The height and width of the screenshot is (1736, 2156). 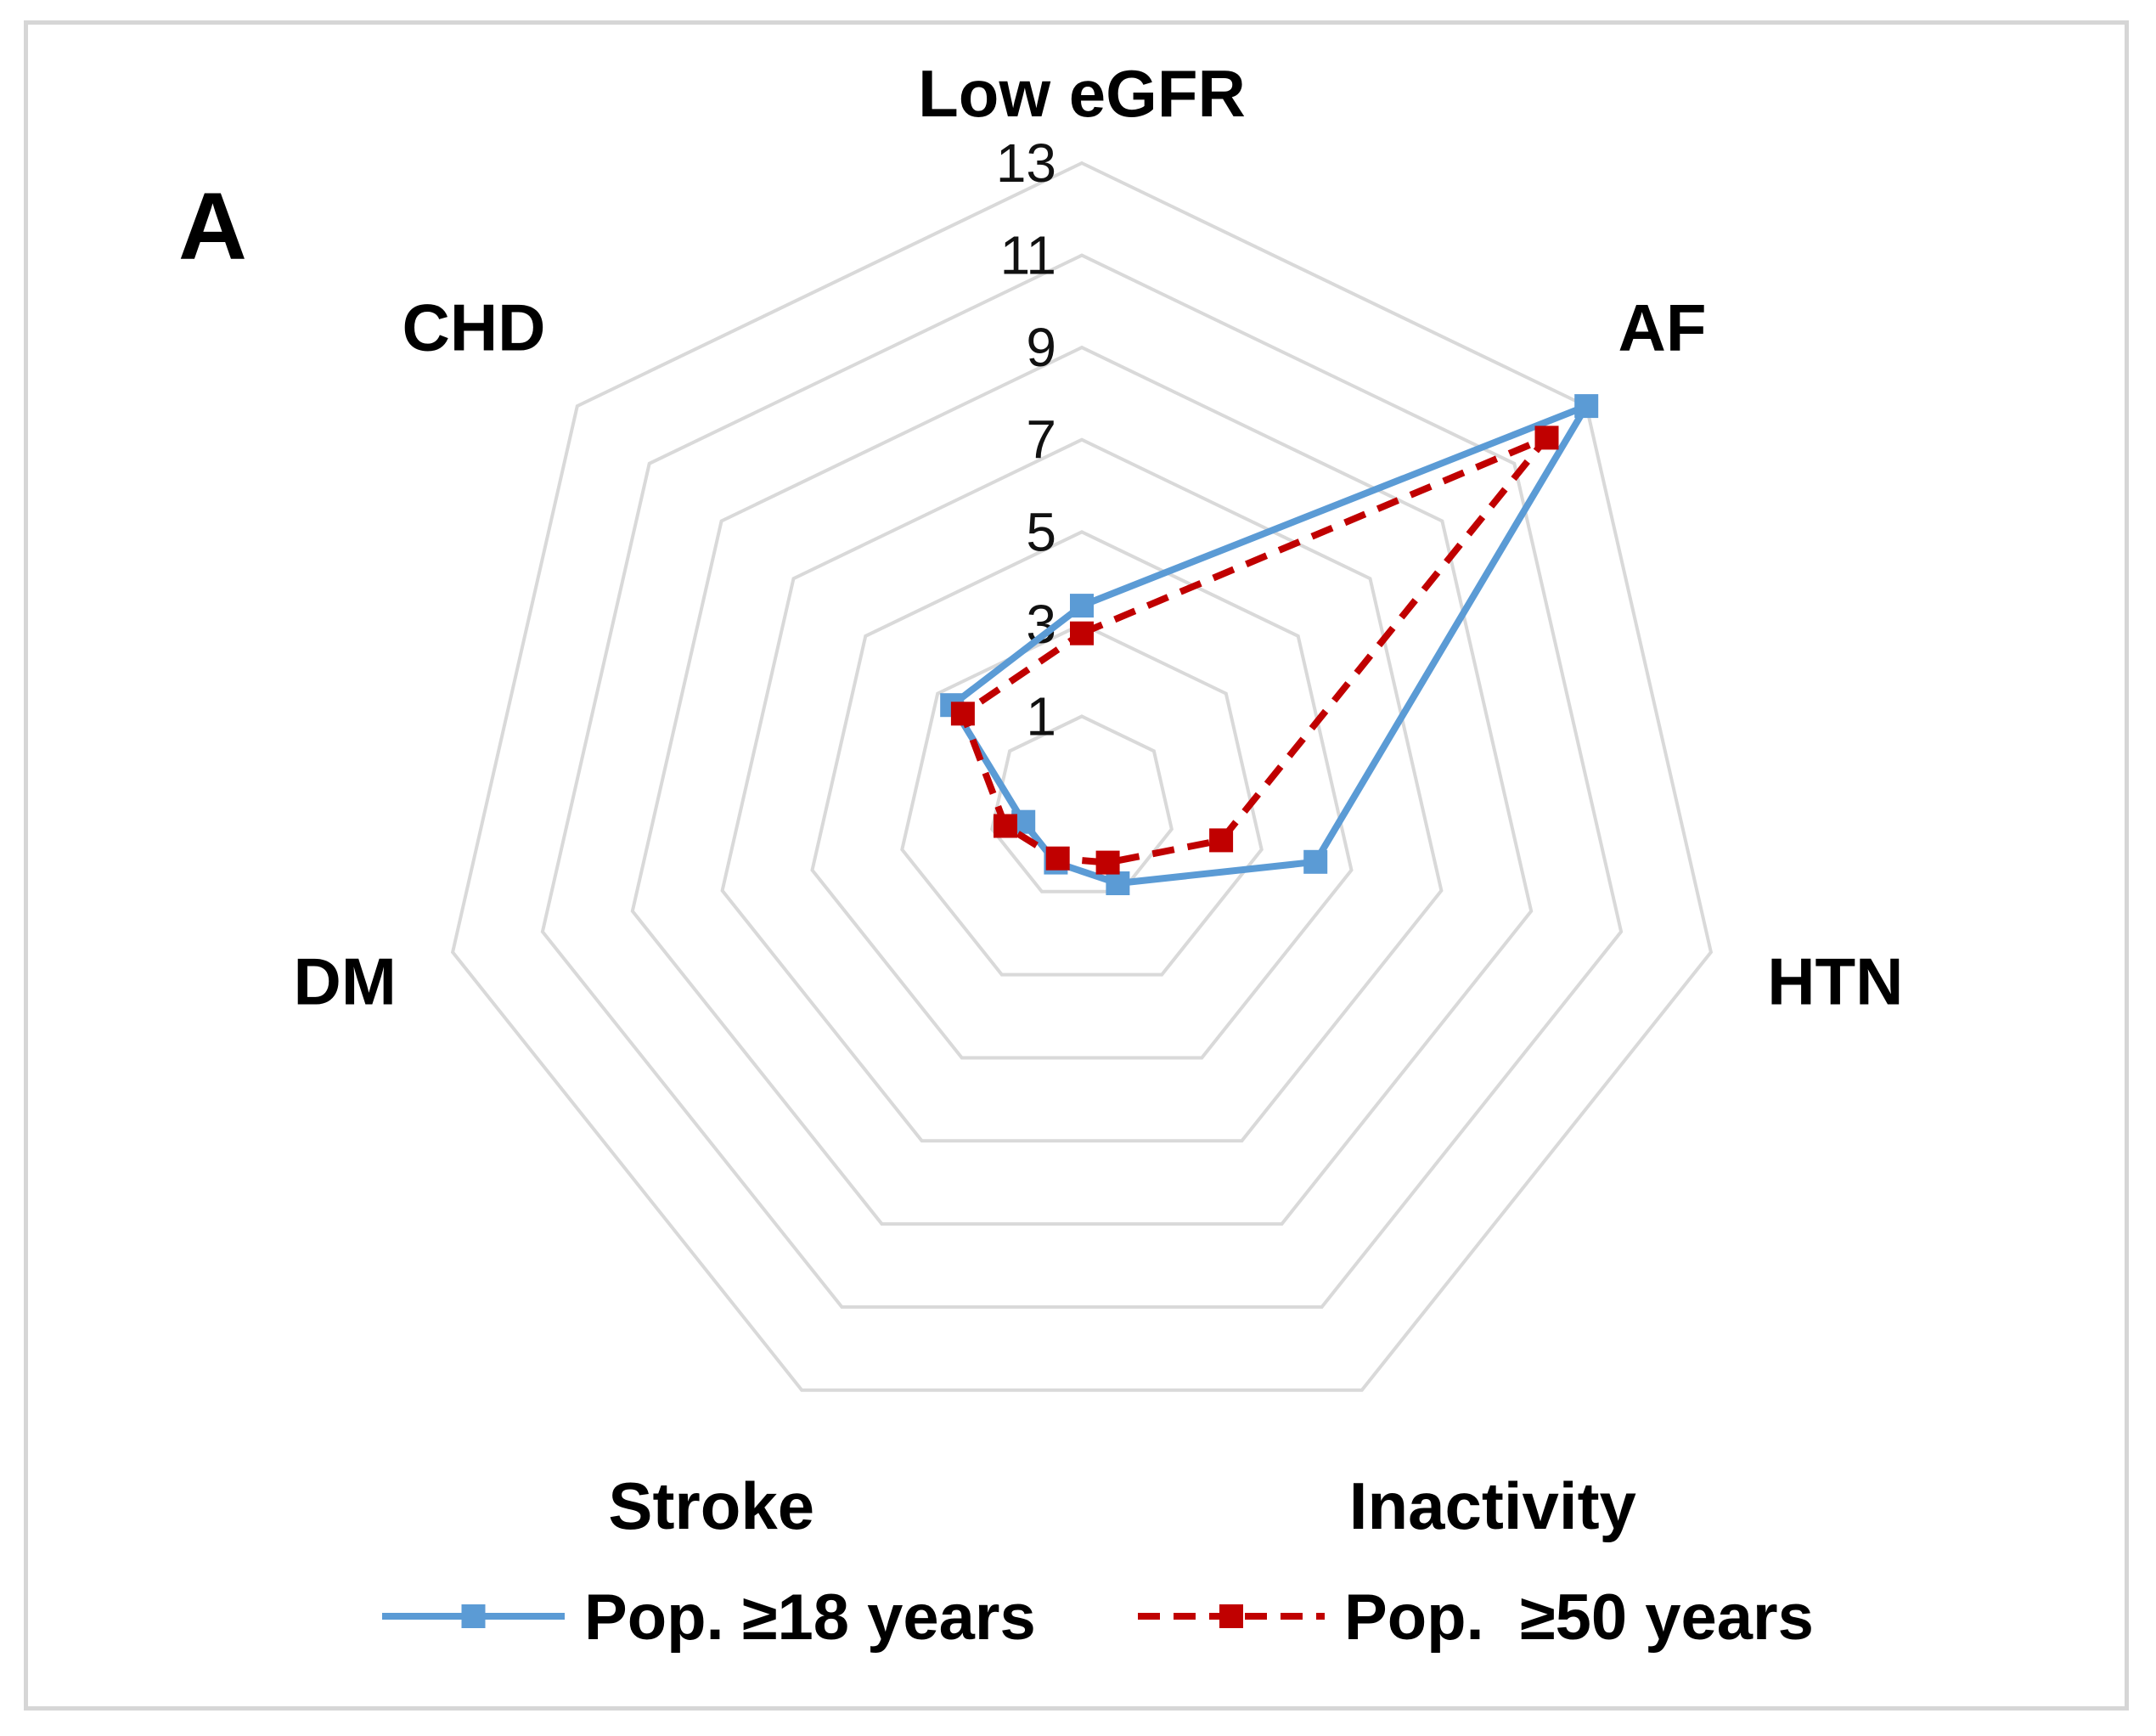 What do you see at coordinates (1082, 93) in the screenshot?
I see `category-label-1: Low eGFR` at bounding box center [1082, 93].